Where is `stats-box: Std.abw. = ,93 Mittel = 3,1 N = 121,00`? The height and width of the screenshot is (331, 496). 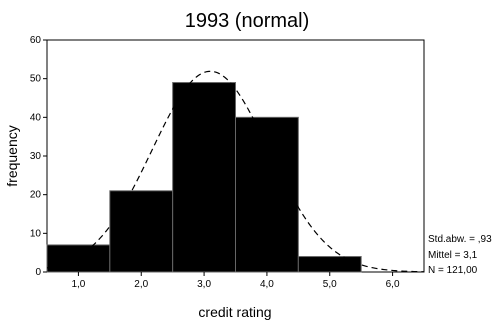 stats-box: Std.abw. = ,93 Mittel = 3,1 N = 121,00 is located at coordinates (460, 255).